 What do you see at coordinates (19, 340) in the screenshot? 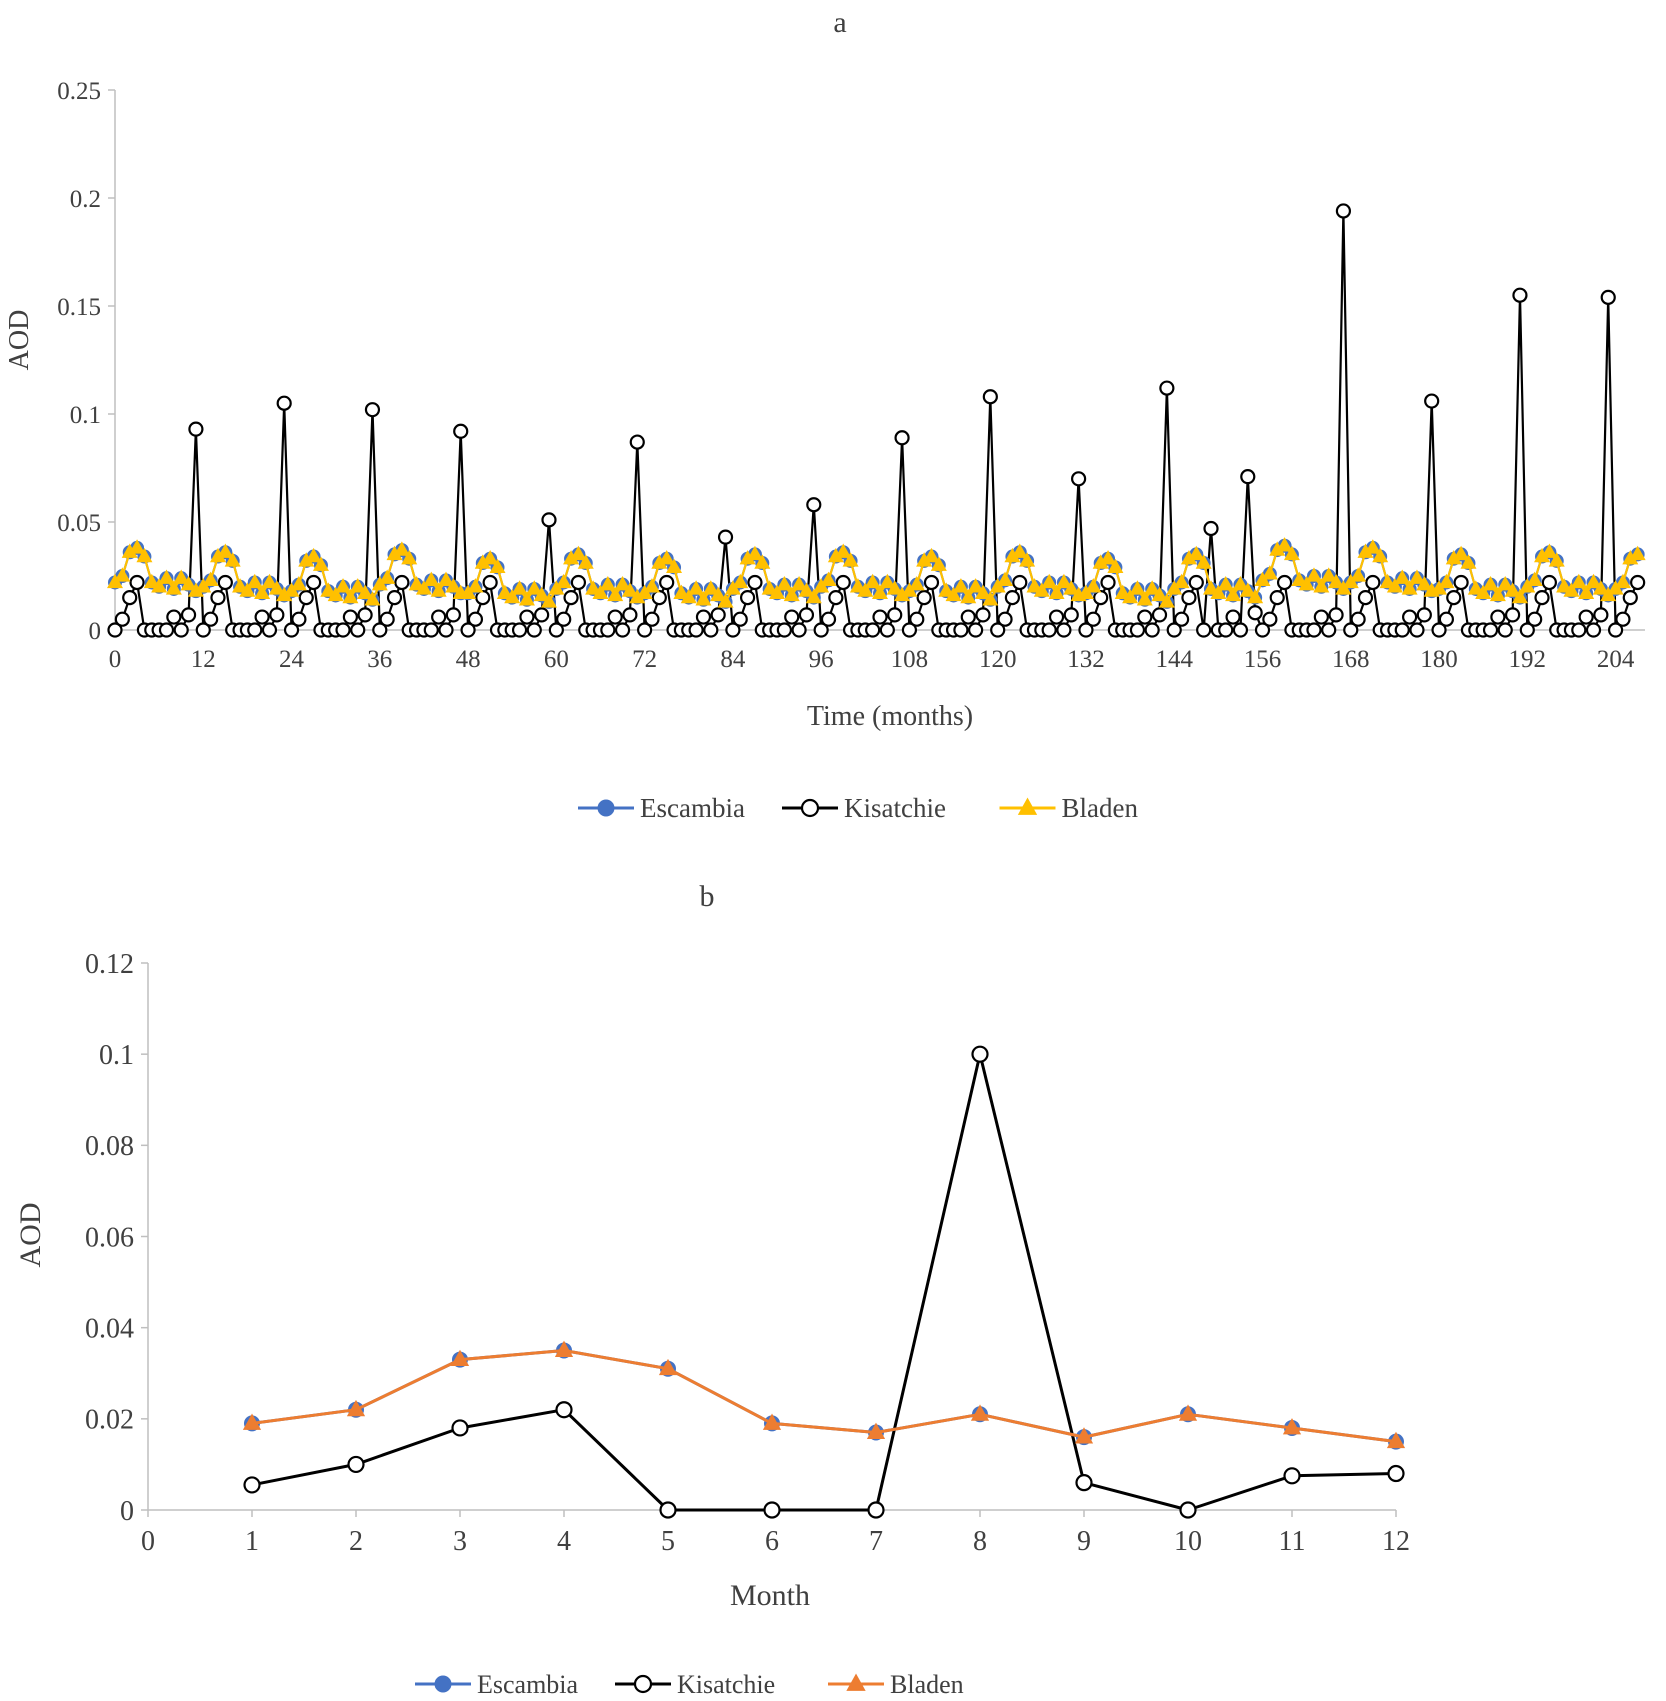
I see `panel-a-y-axis-label: AOD` at bounding box center [19, 340].